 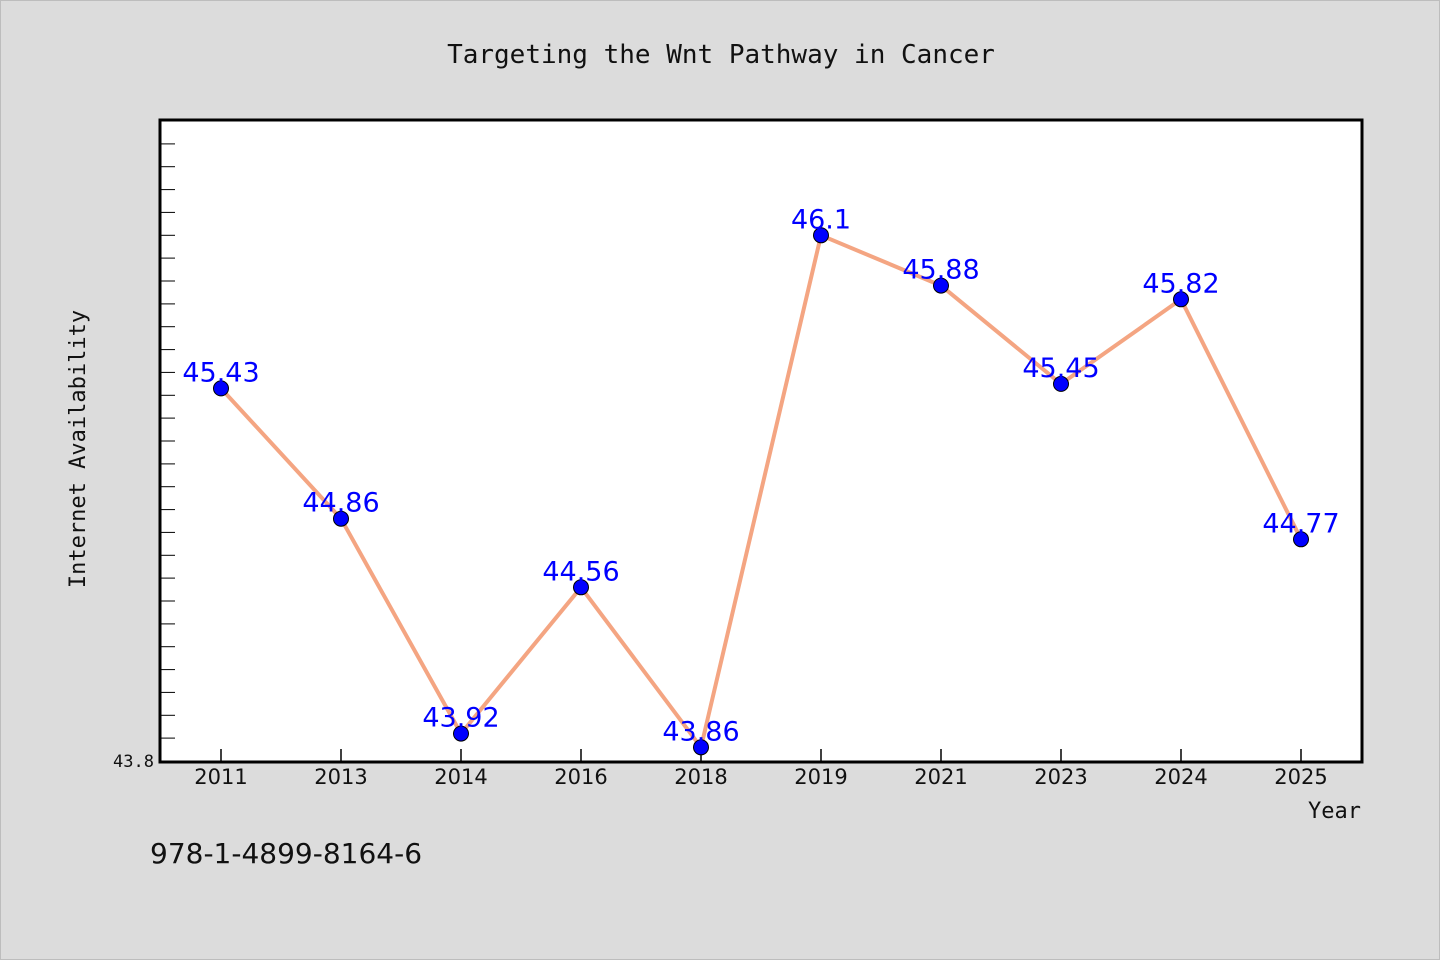 I want to click on data-label: 45.82, so click(x=1180, y=283).